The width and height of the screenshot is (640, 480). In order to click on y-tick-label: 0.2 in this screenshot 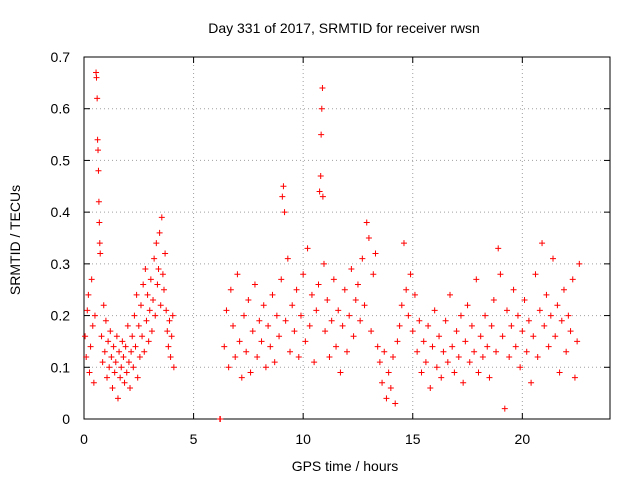, I will do `click(61, 316)`.